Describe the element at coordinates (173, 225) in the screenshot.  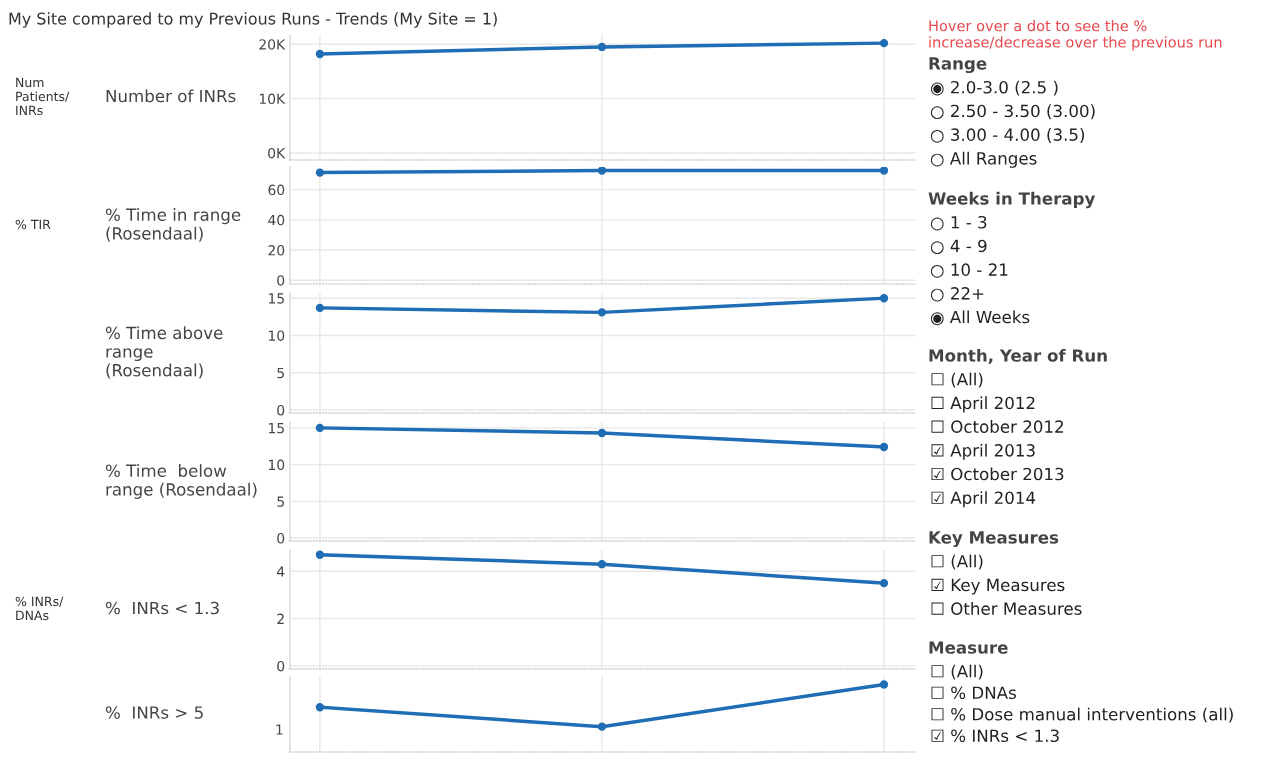
I see `y-axis-title: % Time in range (Rosendaal)` at that location.